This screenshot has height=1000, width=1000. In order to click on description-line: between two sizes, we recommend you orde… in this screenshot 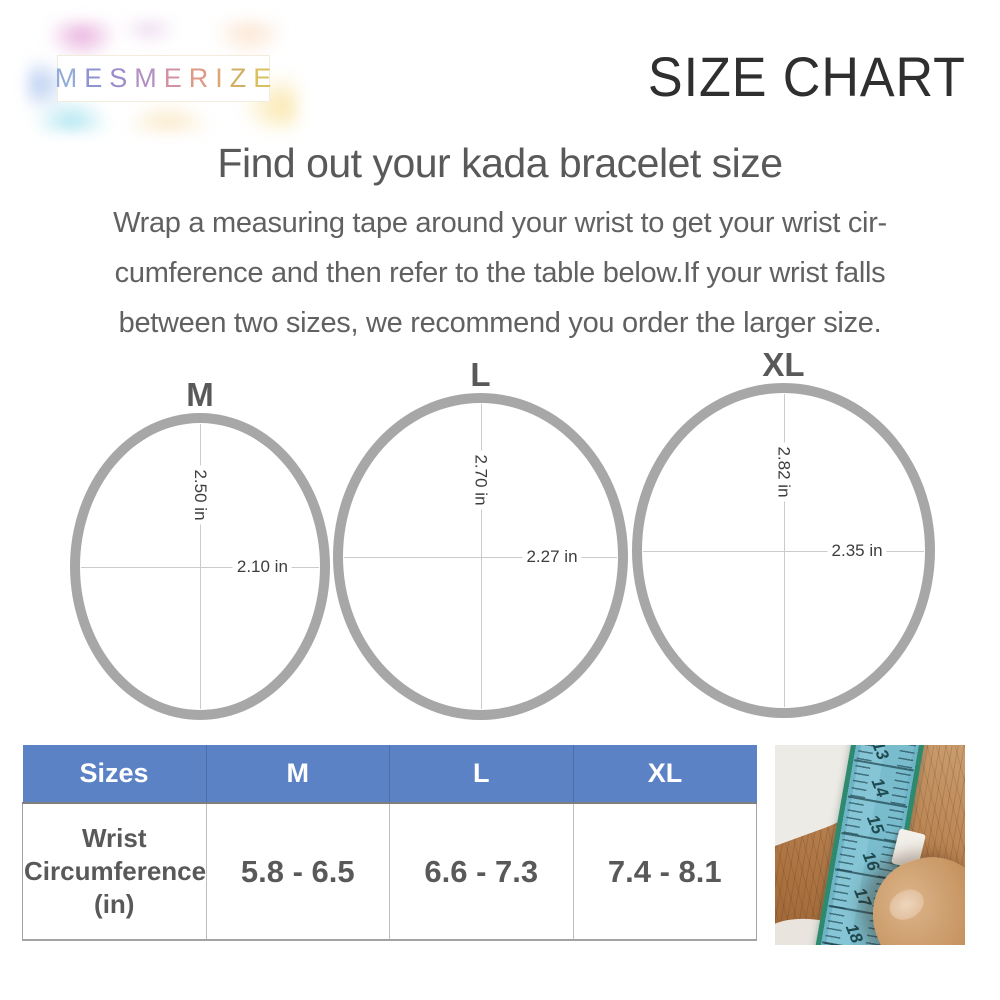, I will do `click(500, 323)`.